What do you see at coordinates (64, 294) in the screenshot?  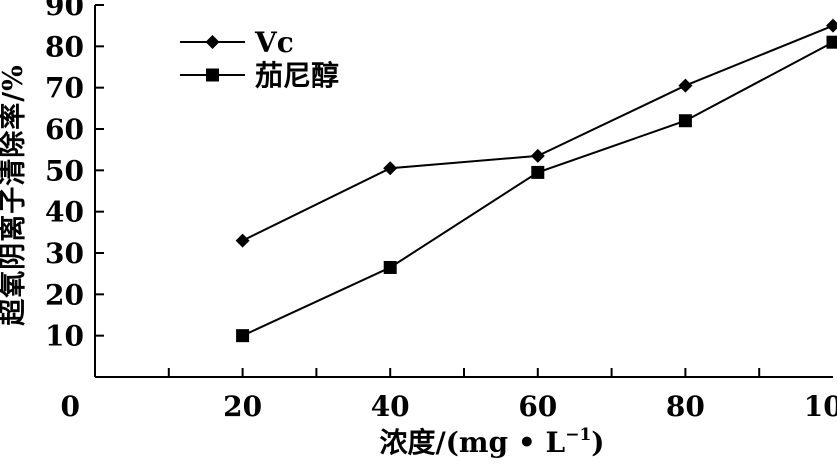 I see `y-tick-label: 20` at bounding box center [64, 294].